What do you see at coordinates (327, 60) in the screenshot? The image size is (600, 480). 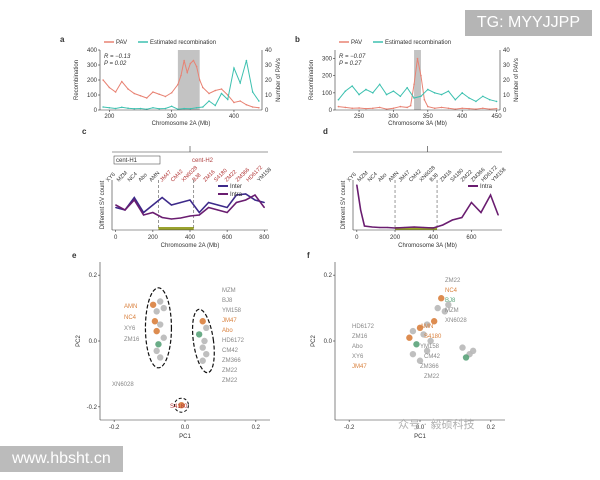 I see `y-tick-label: 300` at bounding box center [327, 60].